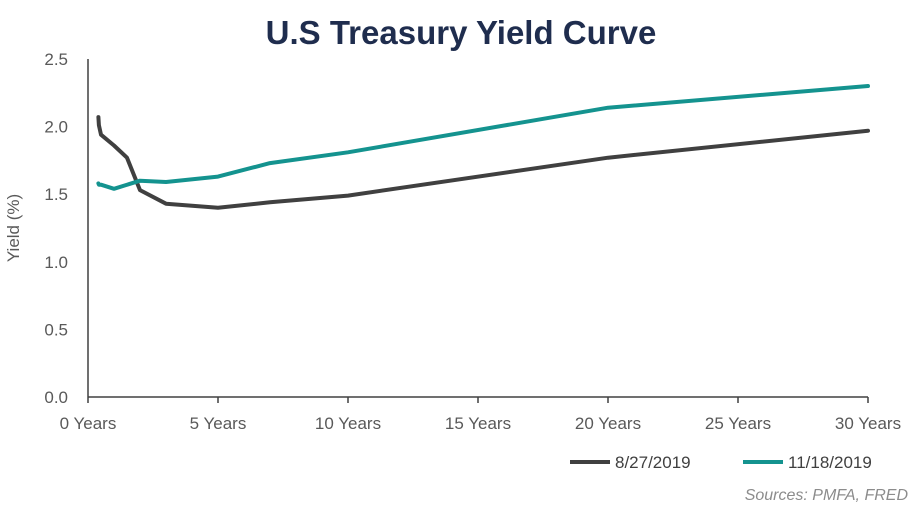 This screenshot has width=924, height=514. Describe the element at coordinates (721, 462) in the screenshot. I see `legend: 8/27/2019 11/18/2019` at that location.